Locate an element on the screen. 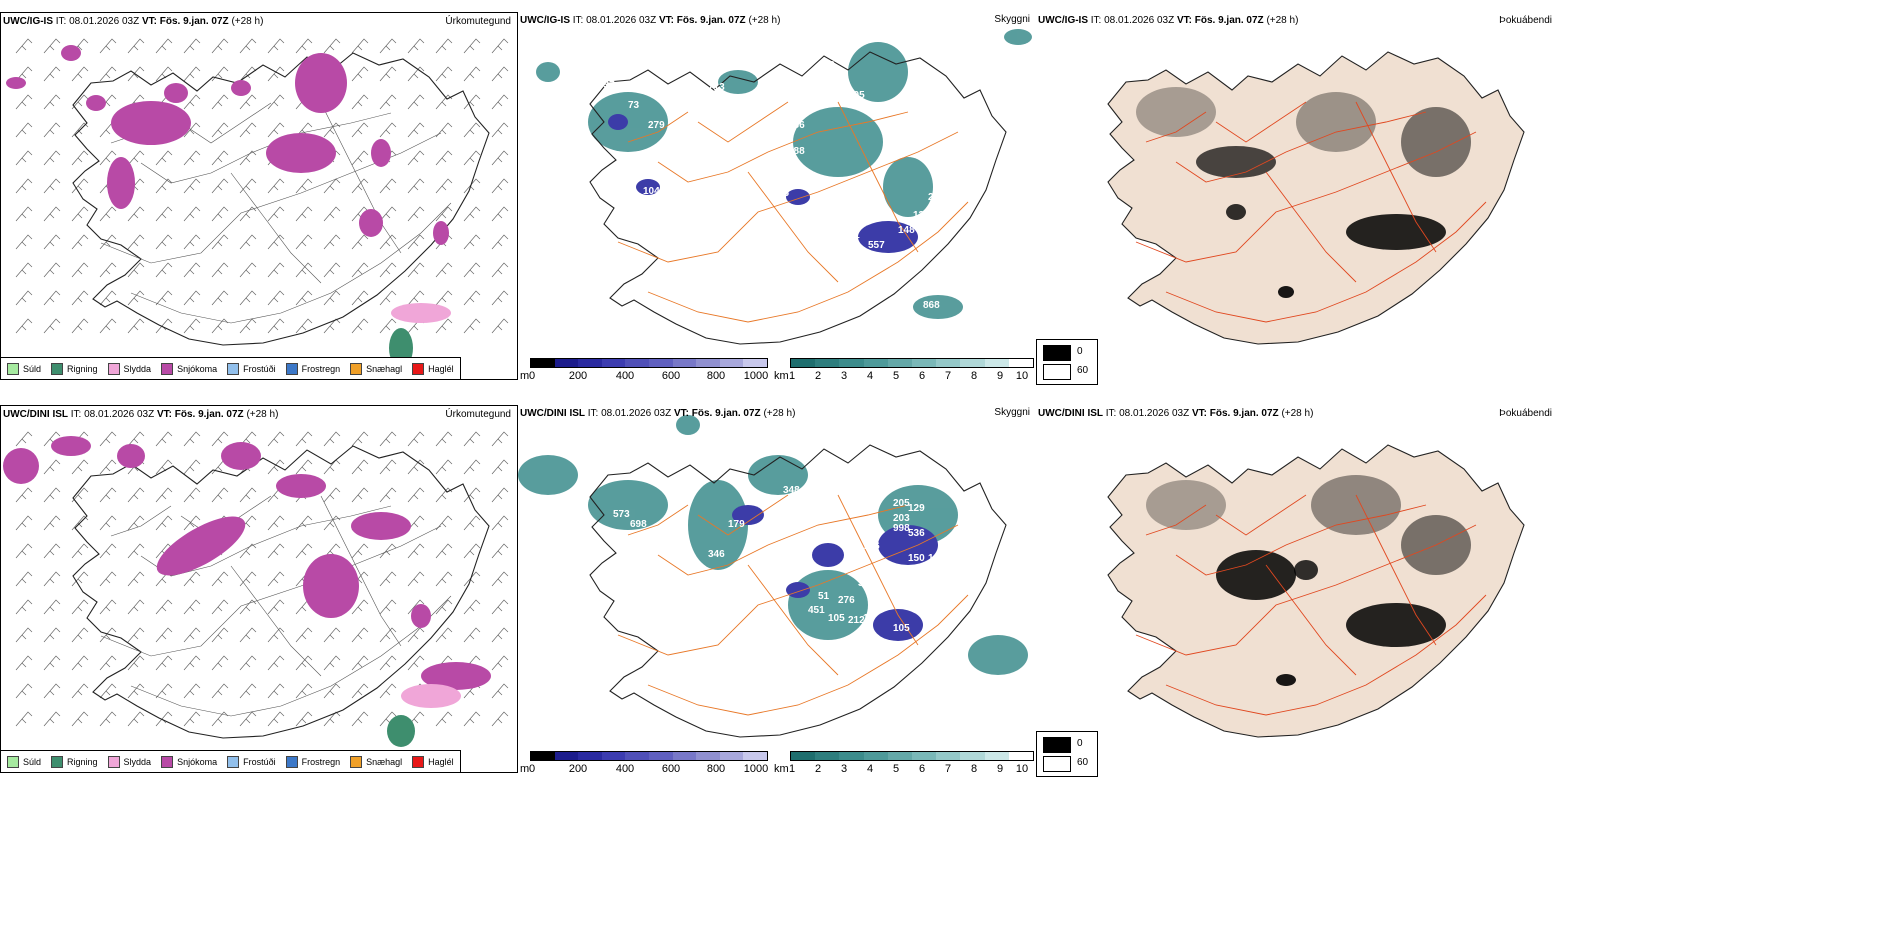  precip-type-map-row1 is located at coordinates (257, 203).